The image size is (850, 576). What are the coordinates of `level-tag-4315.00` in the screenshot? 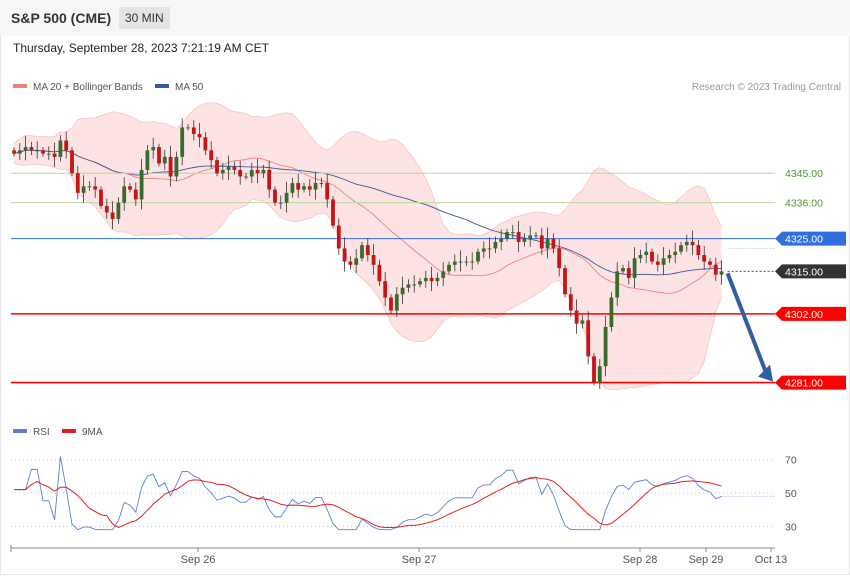 It's located at (810, 271).